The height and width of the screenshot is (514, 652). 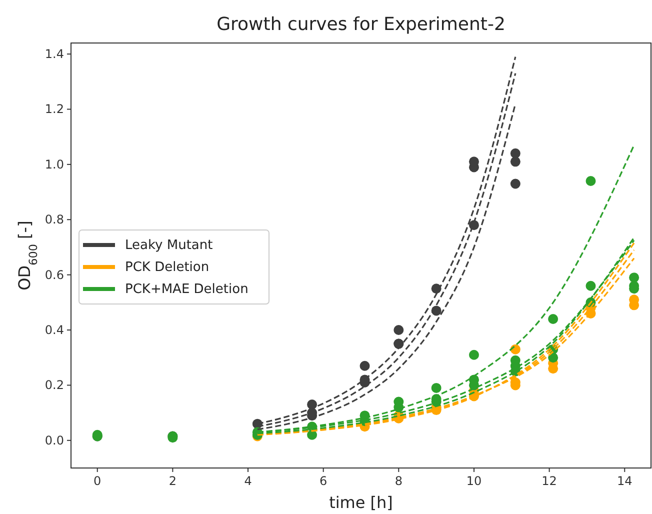 What do you see at coordinates (186, 289) in the screenshot?
I see `legend-label: PCK+MAE Deletion` at bounding box center [186, 289].